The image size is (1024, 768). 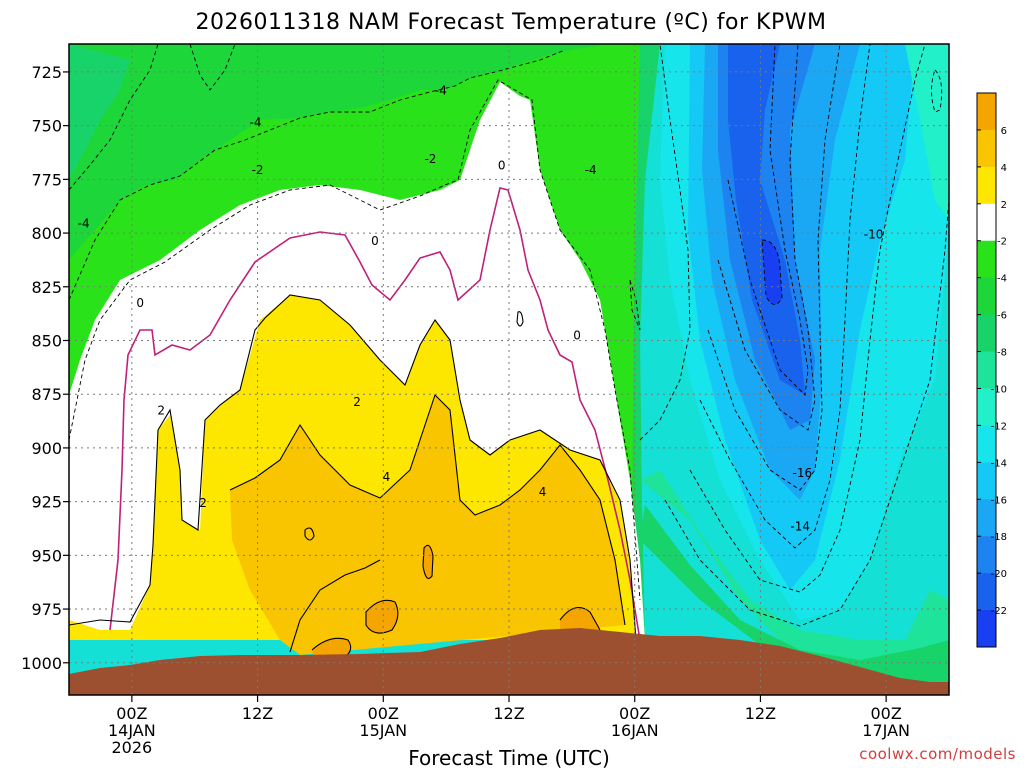 What do you see at coordinates (874, 234) in the screenshot?
I see `contour-label-15: -10` at bounding box center [874, 234].